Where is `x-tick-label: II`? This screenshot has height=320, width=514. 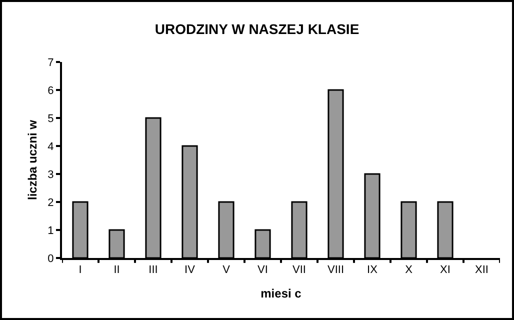
x-tick-label: II is located at coordinates (117, 270).